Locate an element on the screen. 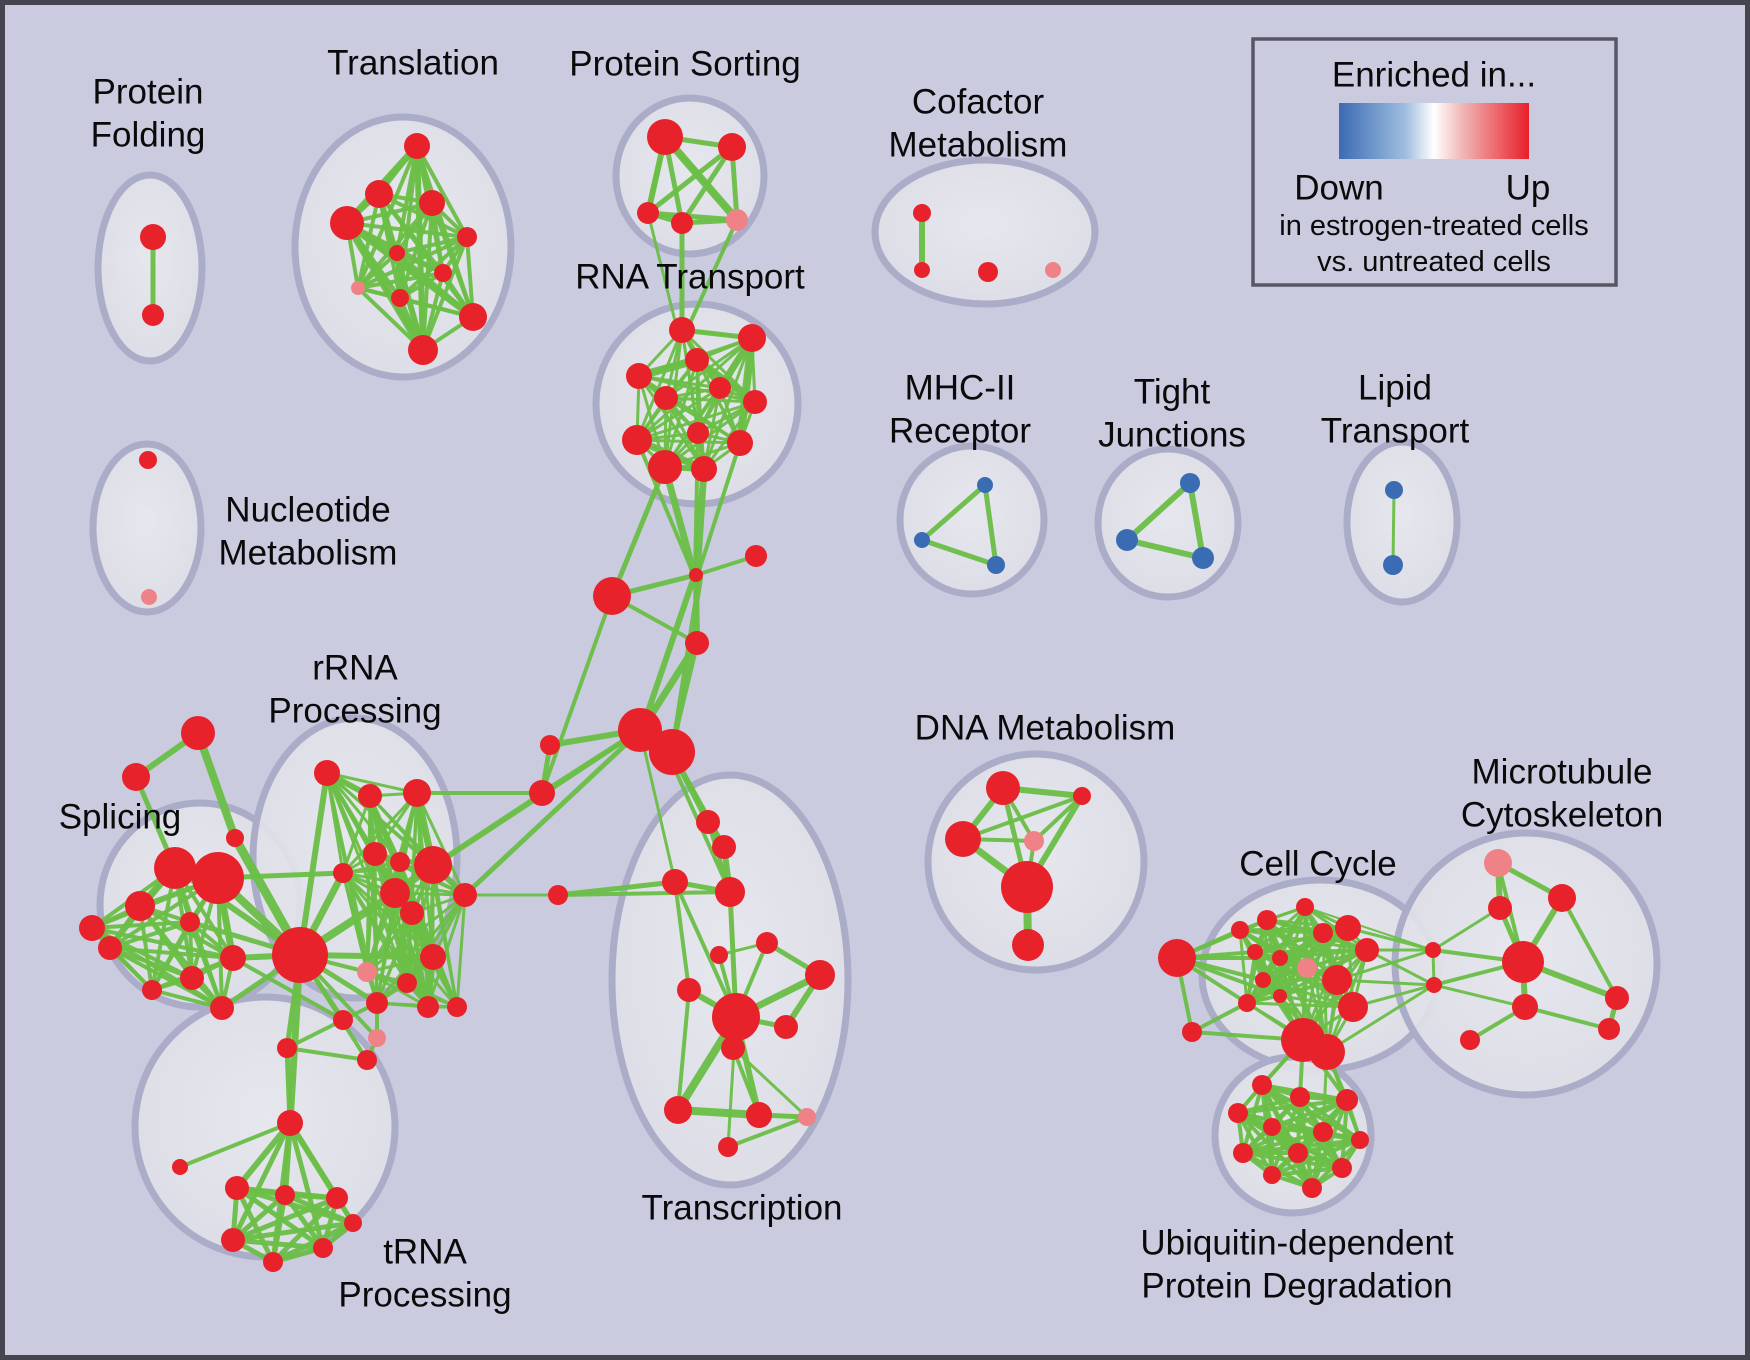 This screenshot has width=1750, height=1360. rna-transport-label: RNA Transport is located at coordinates (690, 277).